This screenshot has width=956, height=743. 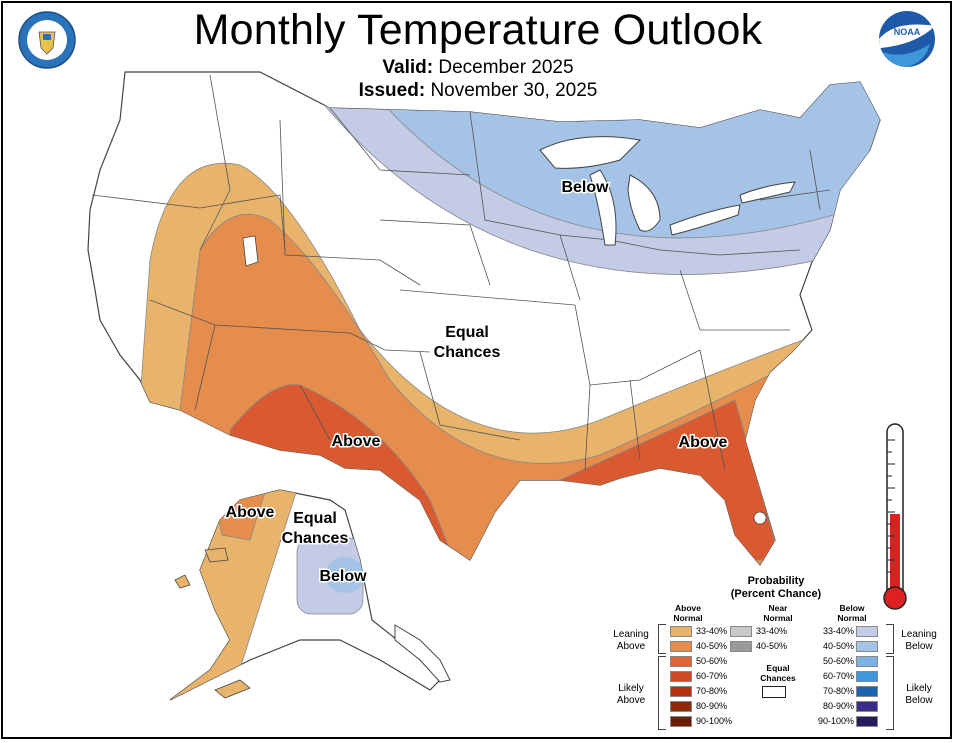 I want to click on label-equal-conus-1: Equal, so click(x=467, y=332).